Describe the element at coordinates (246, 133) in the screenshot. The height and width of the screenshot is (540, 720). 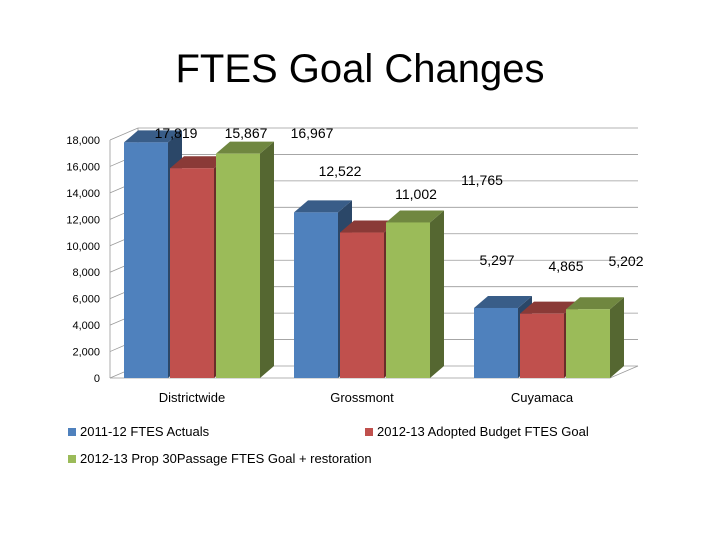
I see `data-label: 15,867` at that location.